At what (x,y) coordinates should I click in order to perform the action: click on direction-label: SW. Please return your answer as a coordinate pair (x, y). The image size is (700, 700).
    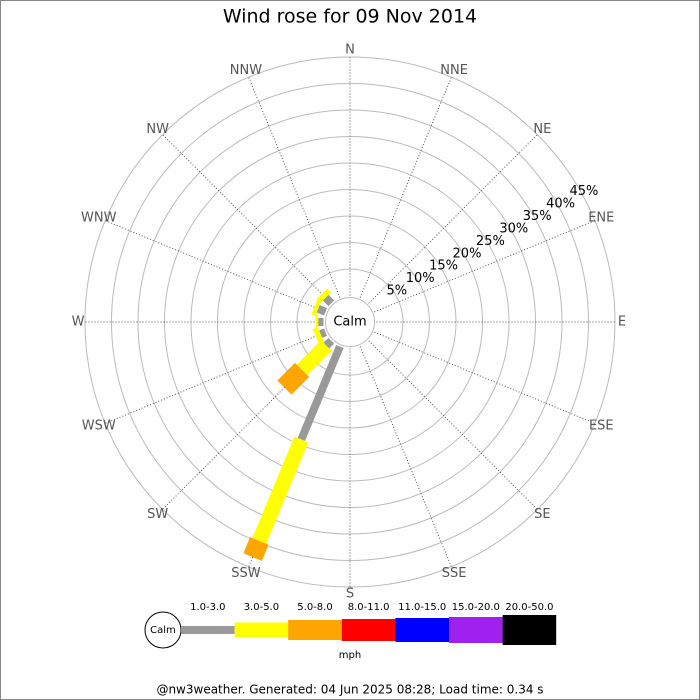
    Looking at the image, I should click on (157, 514).